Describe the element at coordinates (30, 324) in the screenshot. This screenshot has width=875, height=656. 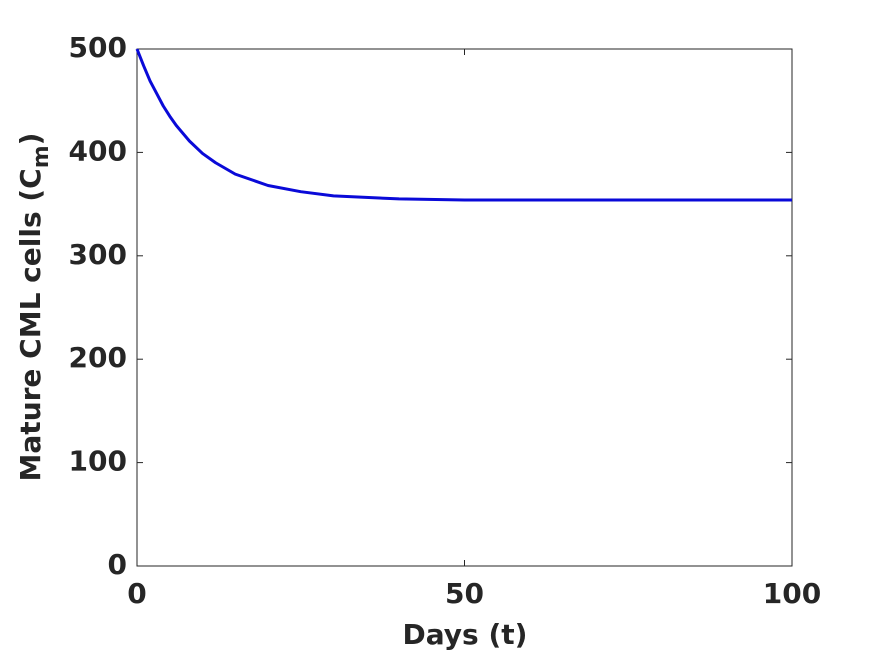
I see `y-axis-label-text: Mature CML cells (C` at that location.